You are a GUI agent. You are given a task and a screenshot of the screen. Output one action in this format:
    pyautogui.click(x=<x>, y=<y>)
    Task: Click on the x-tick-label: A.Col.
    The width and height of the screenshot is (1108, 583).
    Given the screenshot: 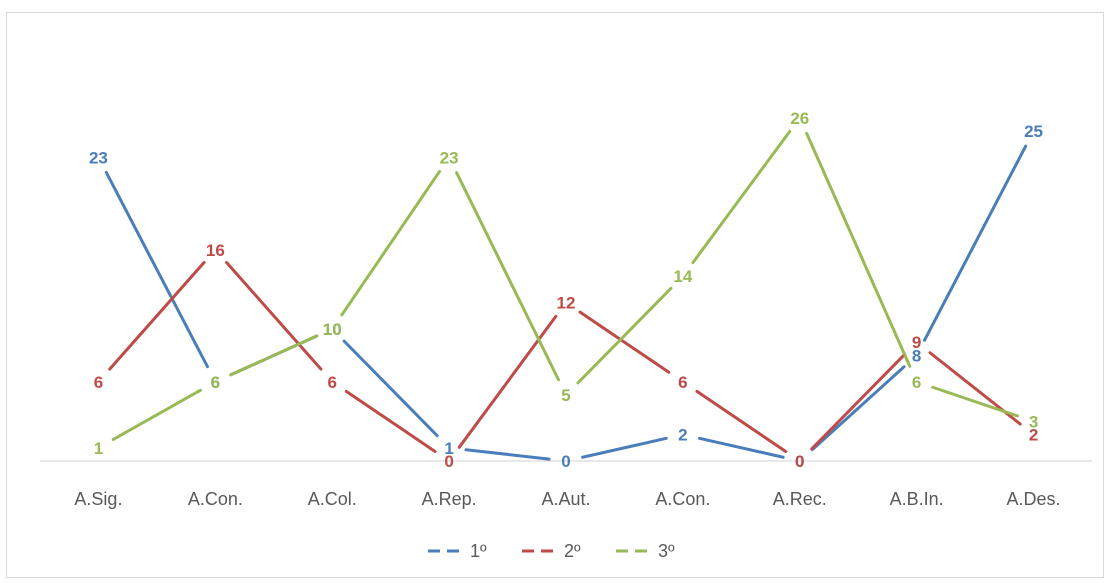 What is the action you would take?
    pyautogui.click(x=332, y=499)
    